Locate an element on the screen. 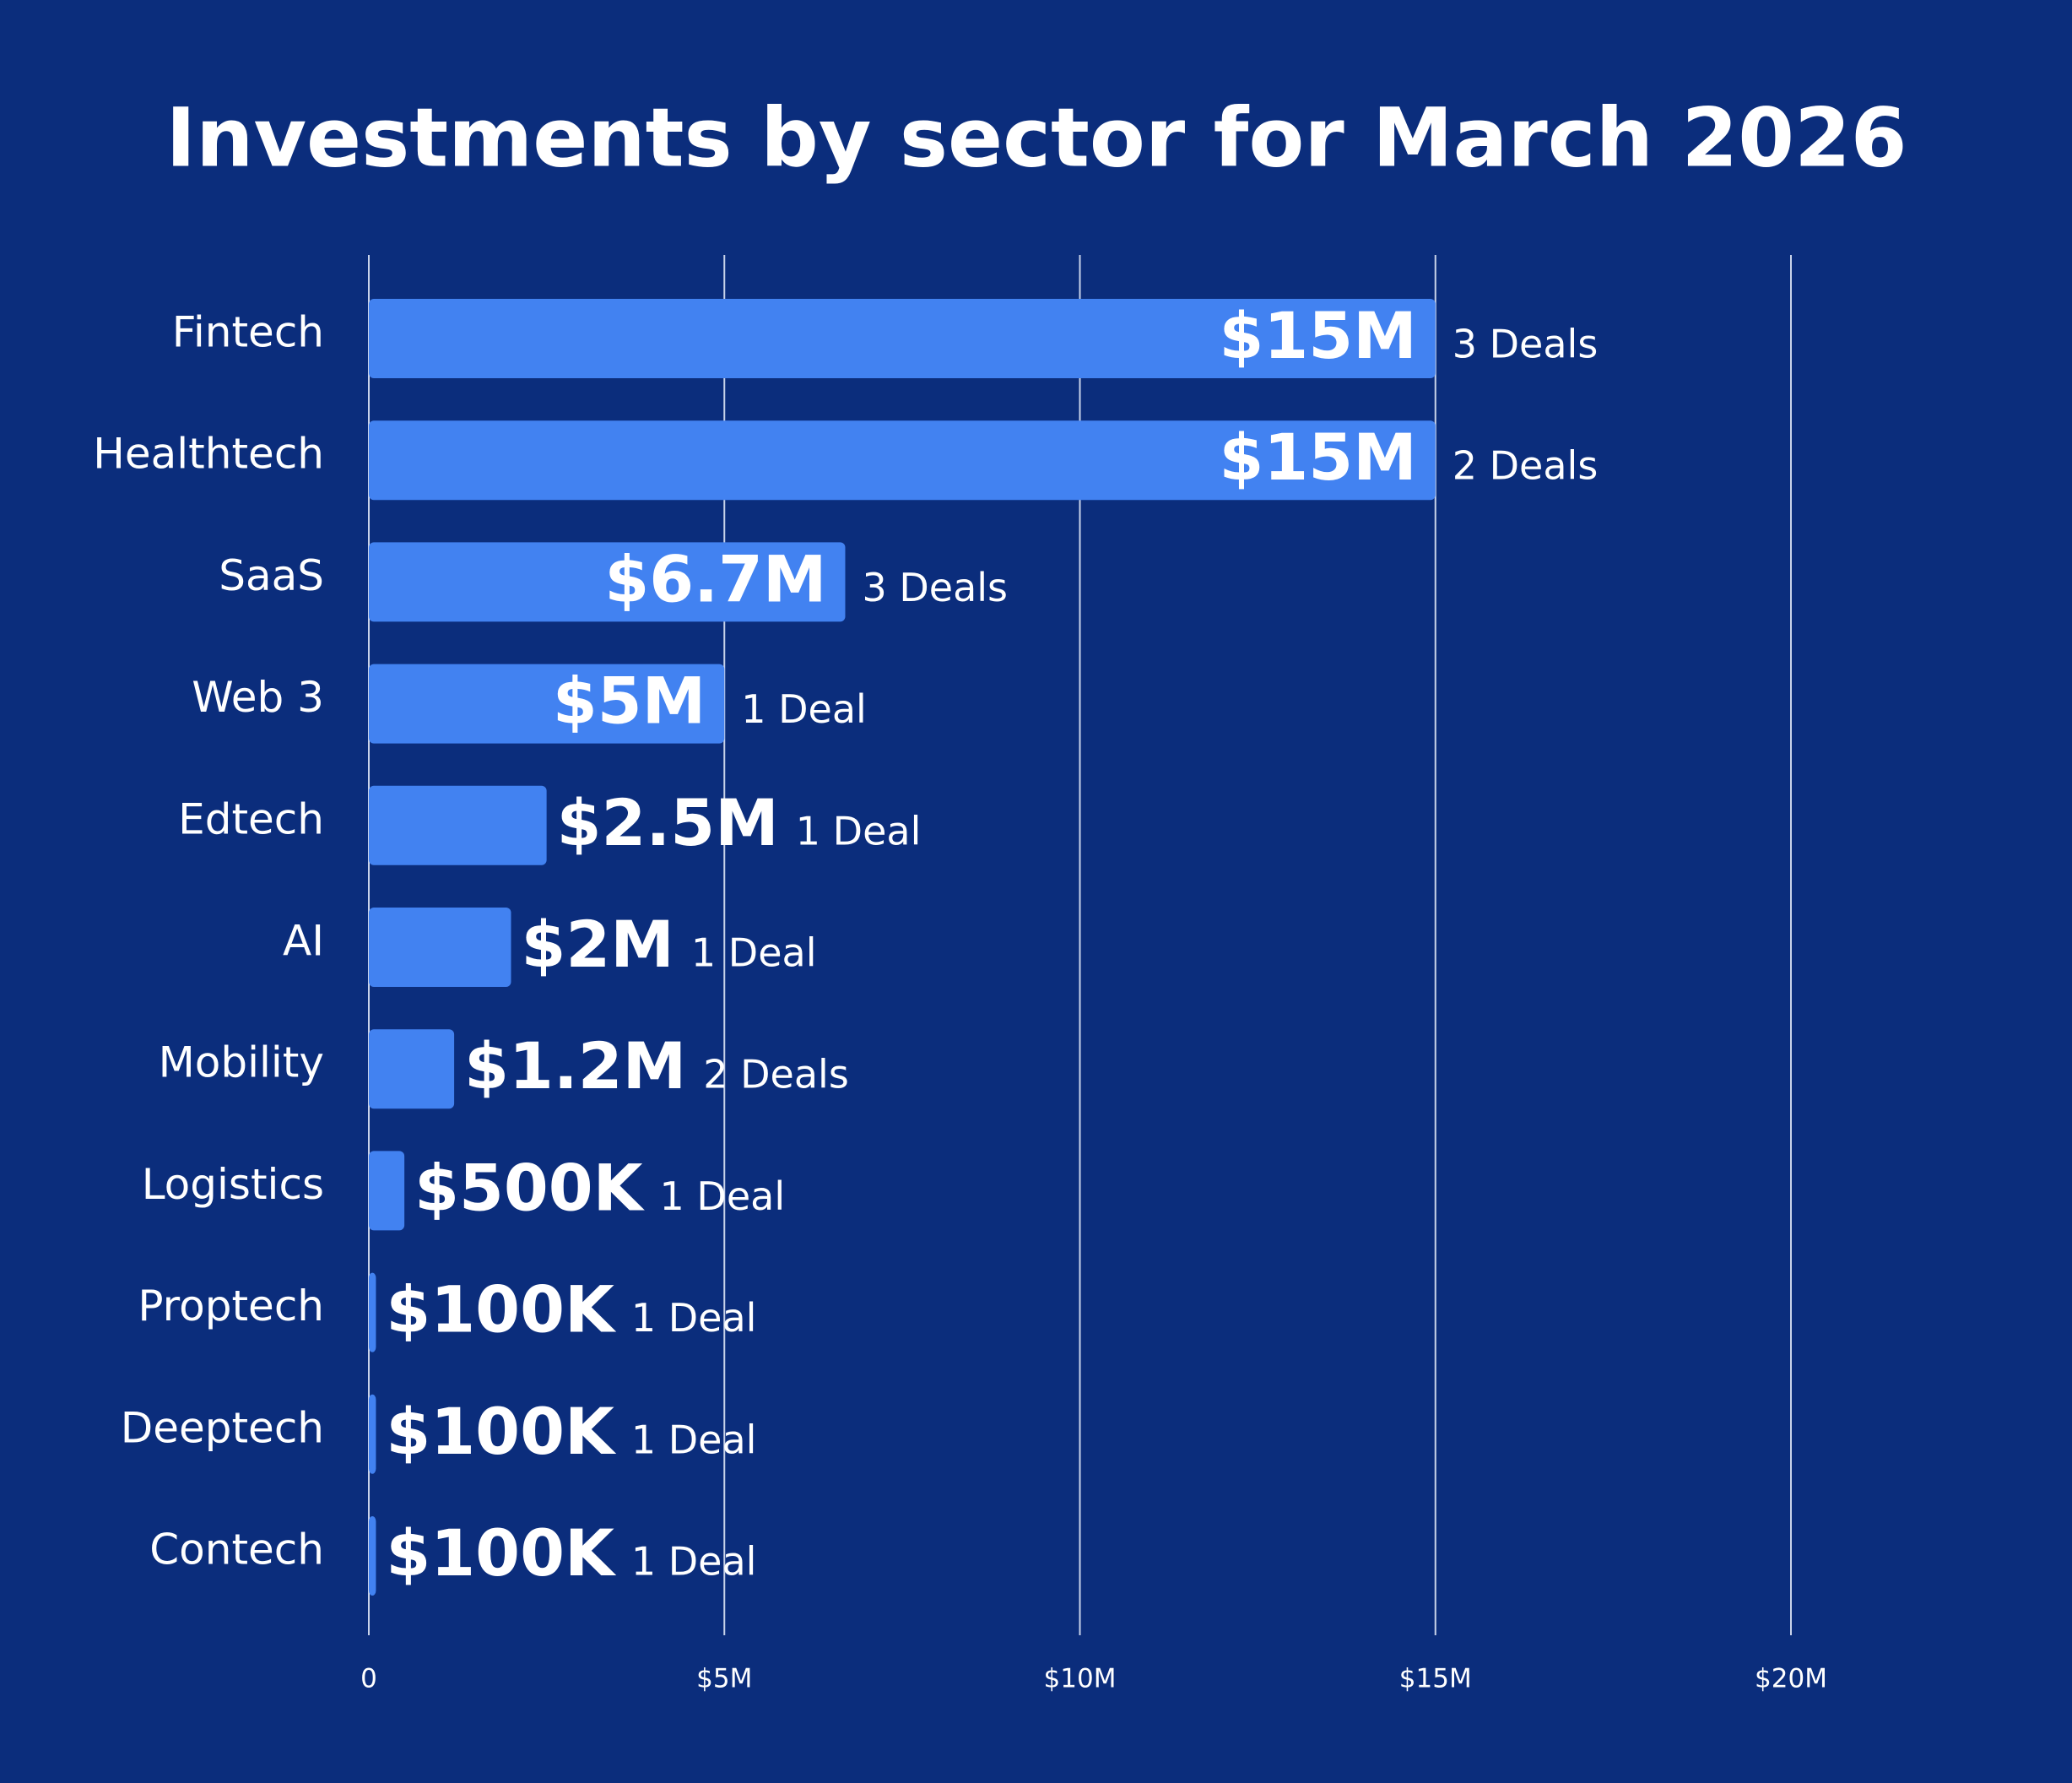  x-tick-label: $5M is located at coordinates (724, 1679).